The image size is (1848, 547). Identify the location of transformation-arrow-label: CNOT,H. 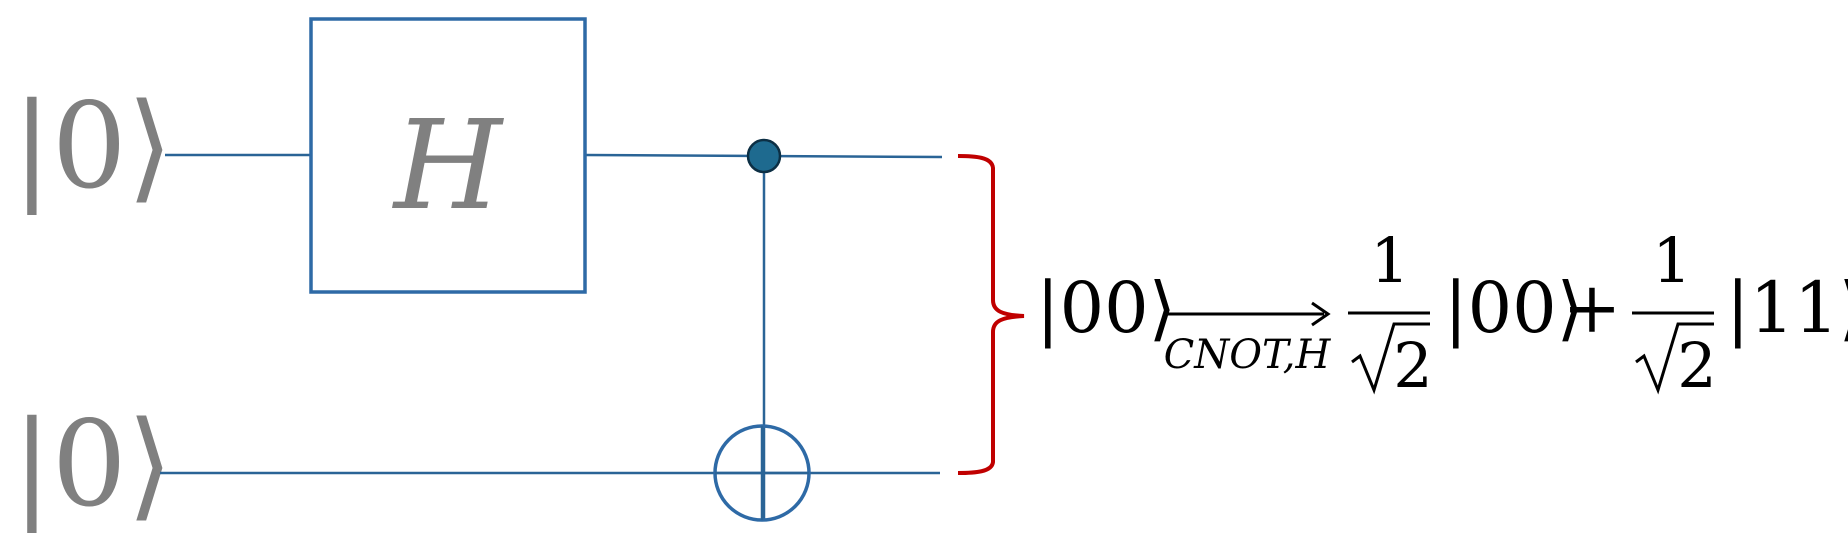
(1248, 355).